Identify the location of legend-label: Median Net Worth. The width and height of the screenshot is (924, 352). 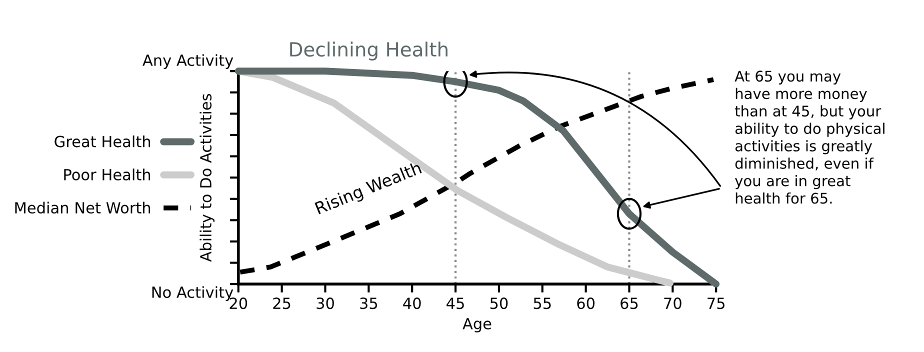
(82, 208).